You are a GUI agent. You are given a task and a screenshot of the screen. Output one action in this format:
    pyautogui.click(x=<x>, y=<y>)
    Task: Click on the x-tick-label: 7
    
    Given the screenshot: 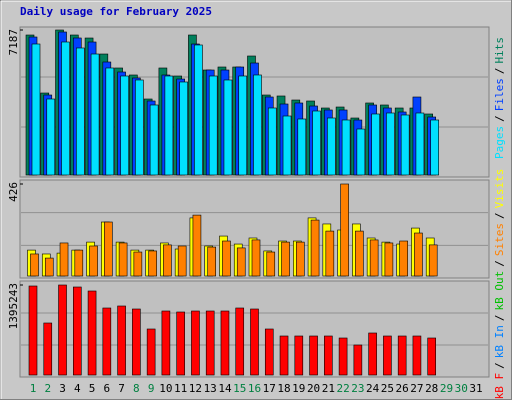 What is the action you would take?
    pyautogui.click(x=121, y=388)
    